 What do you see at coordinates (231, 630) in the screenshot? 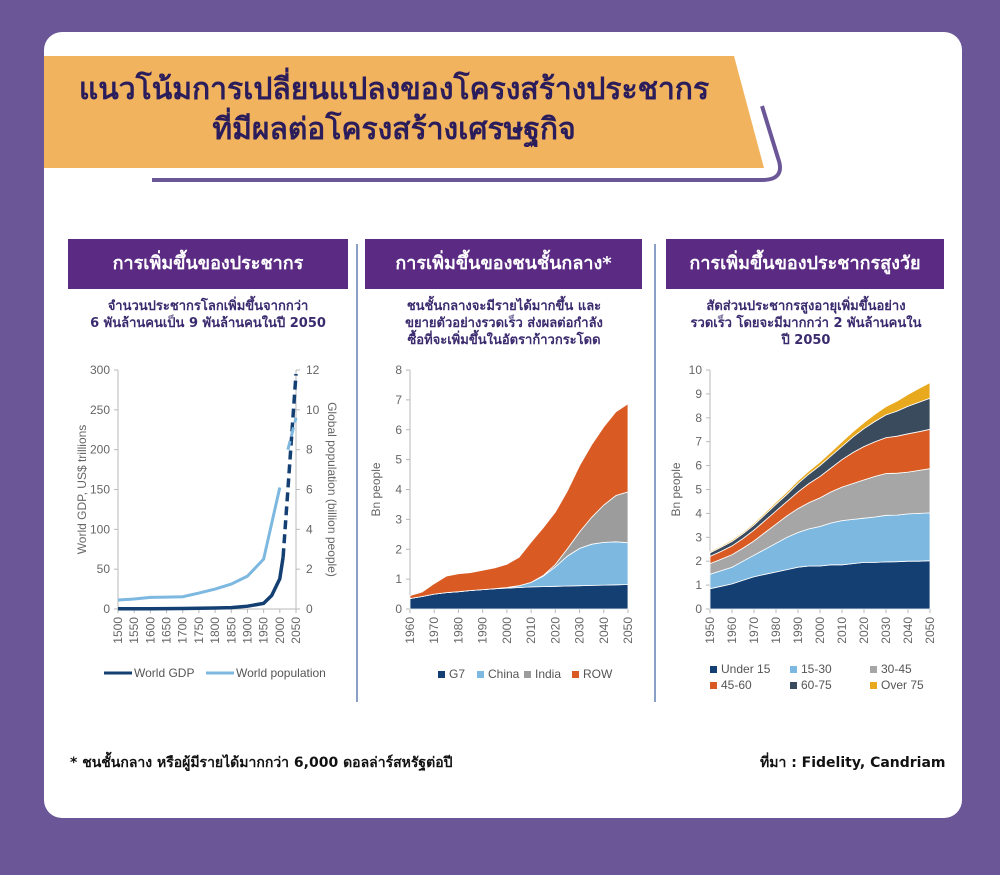
I see `x-tick-label: 1850` at bounding box center [231, 630].